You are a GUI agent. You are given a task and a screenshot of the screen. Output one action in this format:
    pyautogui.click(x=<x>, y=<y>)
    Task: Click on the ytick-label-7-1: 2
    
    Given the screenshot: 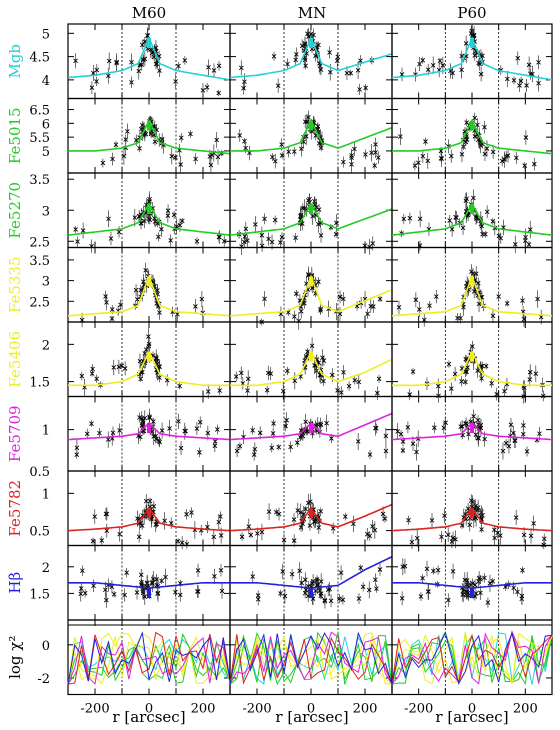 What is the action you would take?
    pyautogui.click(x=46, y=568)
    